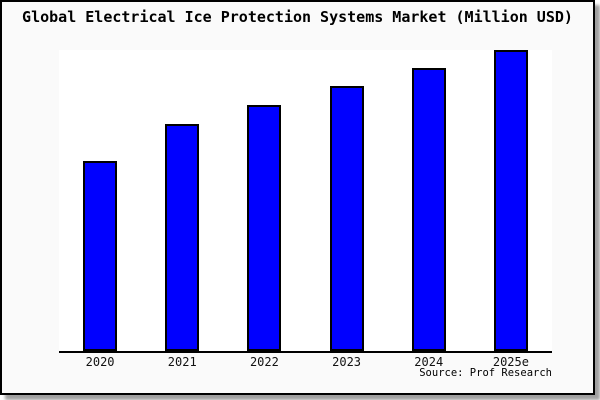 This screenshot has height=400, width=600. What do you see at coordinates (428, 209) in the screenshot?
I see `bar-2024` at bounding box center [428, 209].